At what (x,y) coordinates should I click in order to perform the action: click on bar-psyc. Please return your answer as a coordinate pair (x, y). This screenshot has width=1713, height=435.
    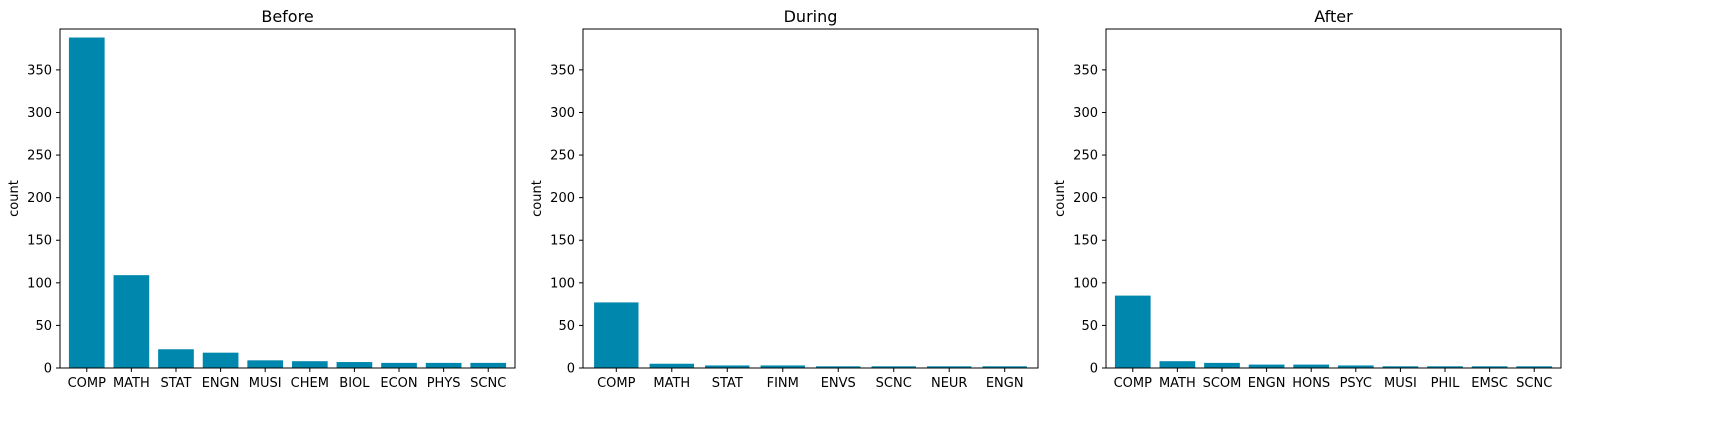
    Looking at the image, I should click on (1355, 366).